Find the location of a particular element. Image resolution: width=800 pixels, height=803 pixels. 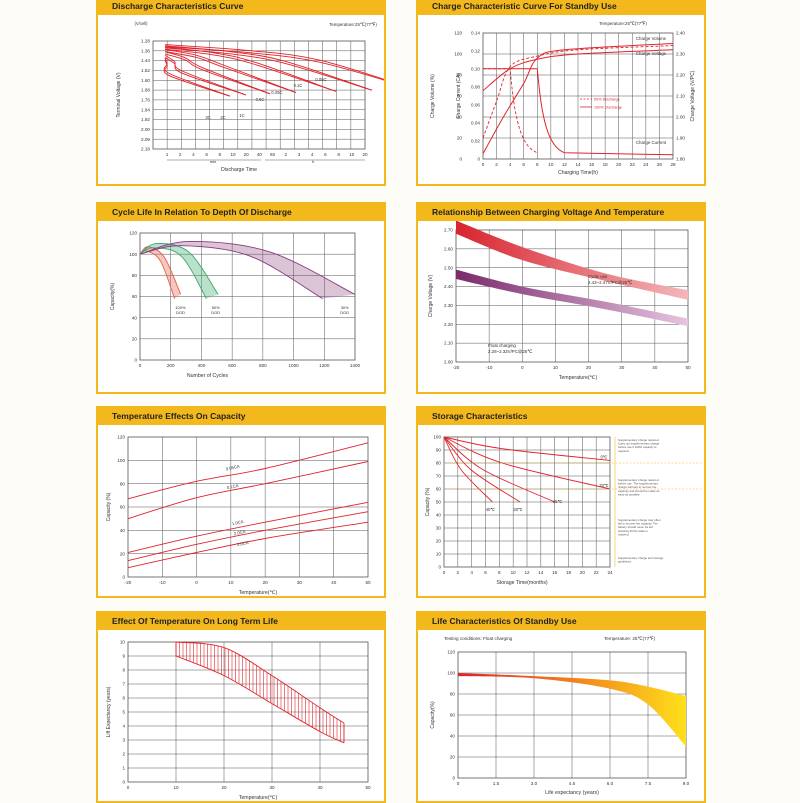

series-label: DOD is located at coordinates (344, 312).